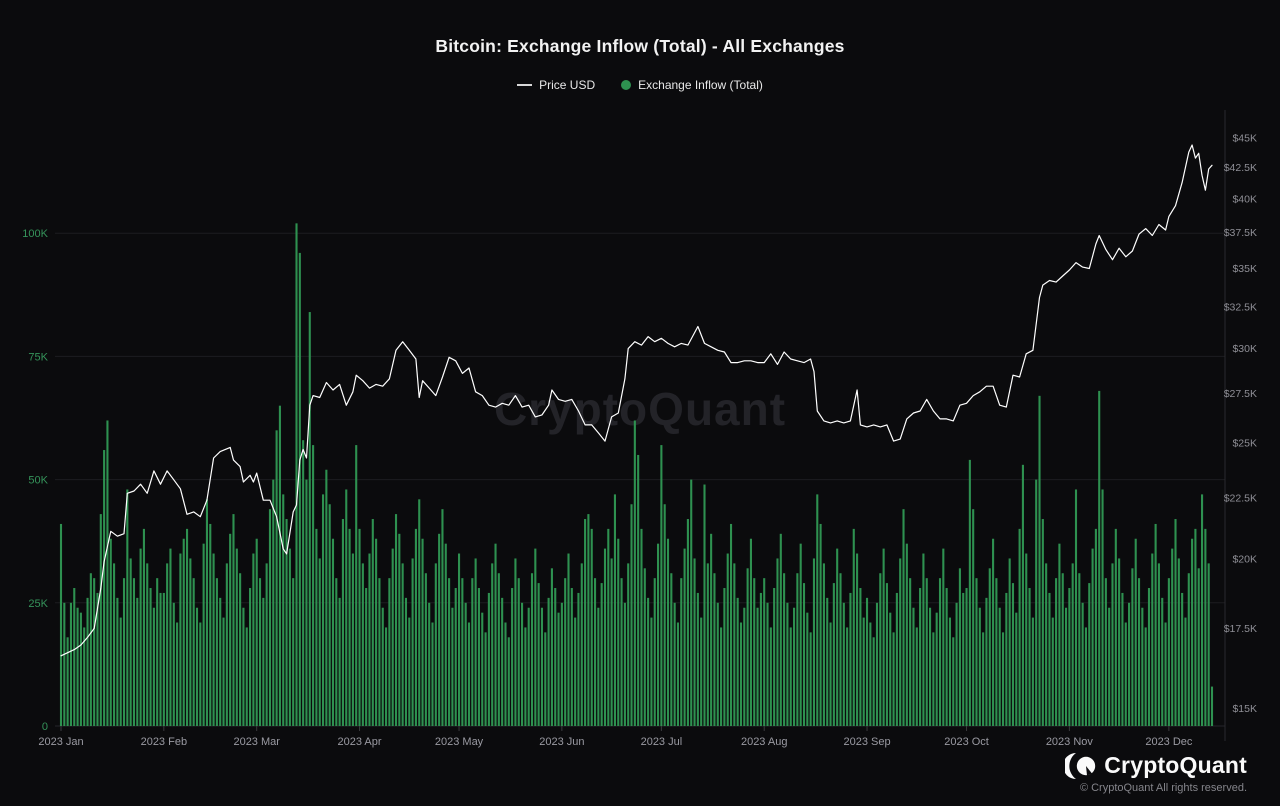 Image resolution: width=1280 pixels, height=806 pixels. I want to click on dot-marker-icon, so click(626, 85).